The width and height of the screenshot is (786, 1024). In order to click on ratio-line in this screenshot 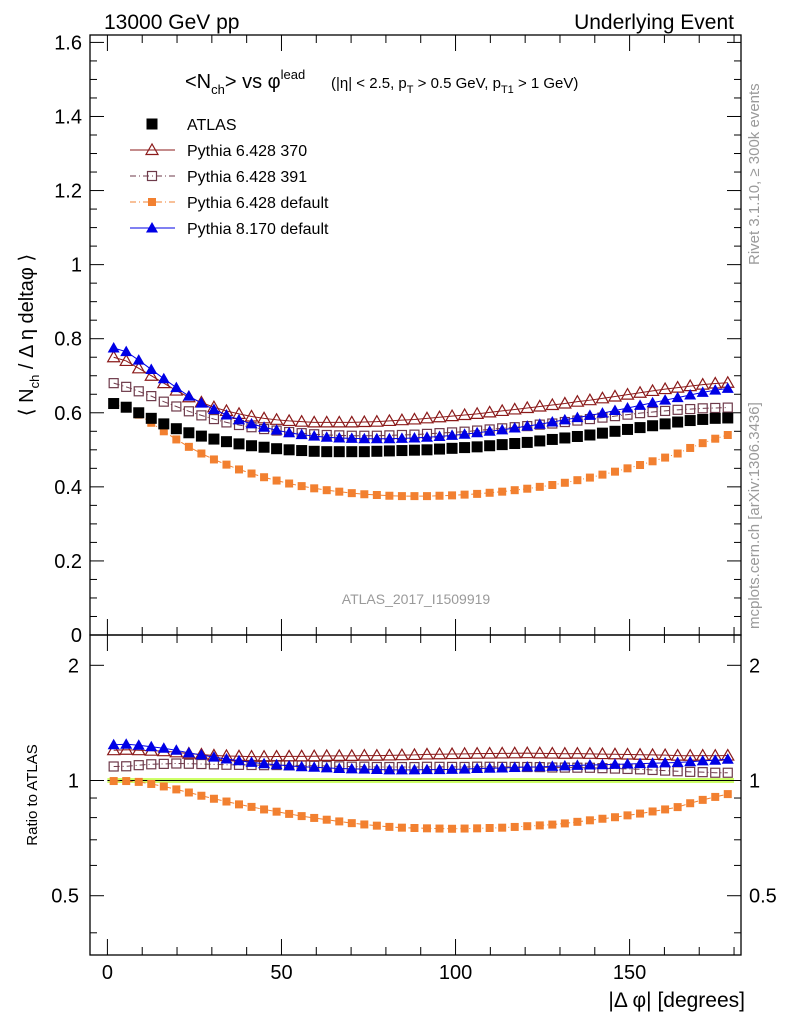, I will do `click(420, 768)`.